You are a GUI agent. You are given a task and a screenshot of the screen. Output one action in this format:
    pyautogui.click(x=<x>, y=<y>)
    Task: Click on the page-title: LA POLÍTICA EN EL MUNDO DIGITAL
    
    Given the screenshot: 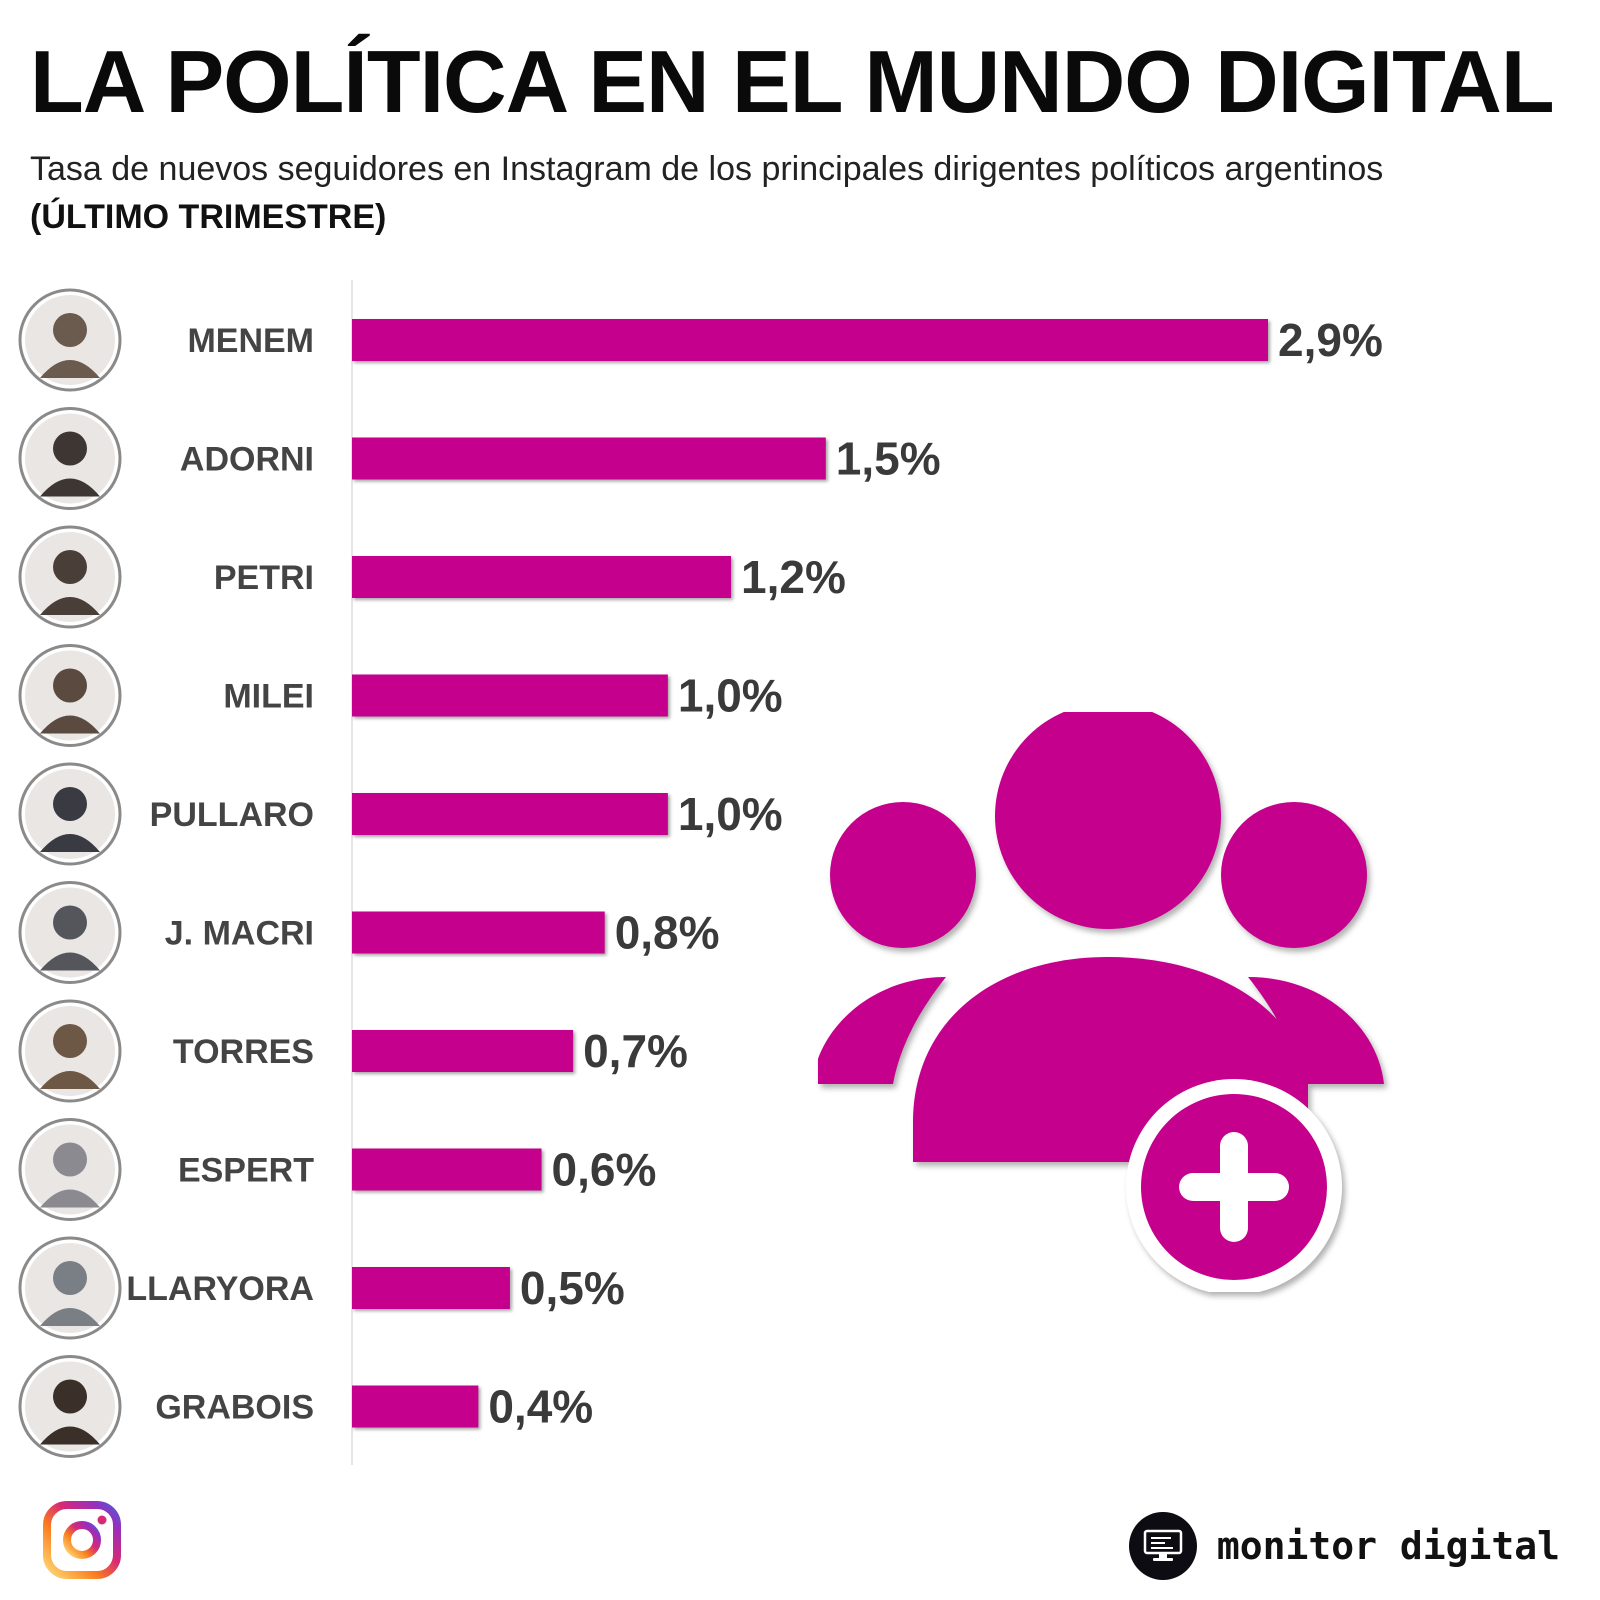 What is the action you would take?
    pyautogui.click(x=792, y=81)
    